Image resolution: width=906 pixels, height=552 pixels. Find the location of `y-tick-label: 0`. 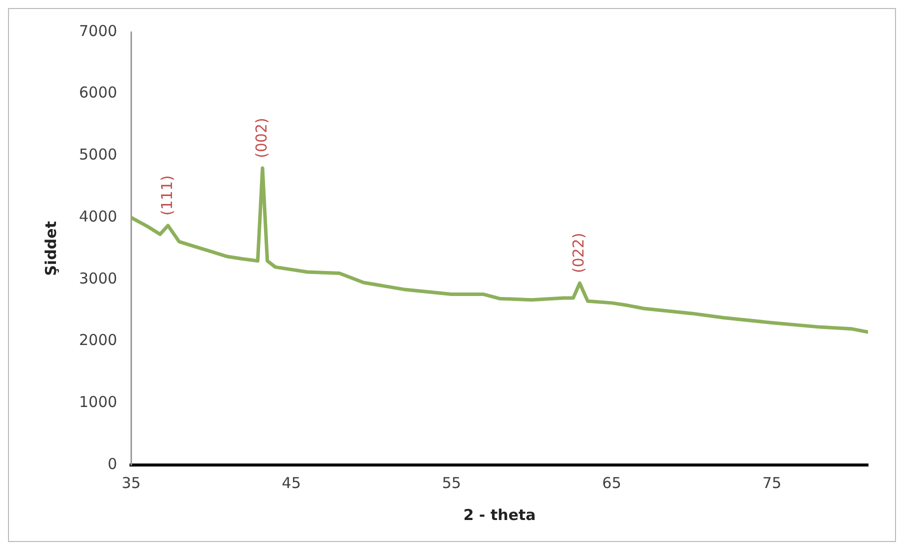

y-tick-label: 0 is located at coordinates (113, 463).